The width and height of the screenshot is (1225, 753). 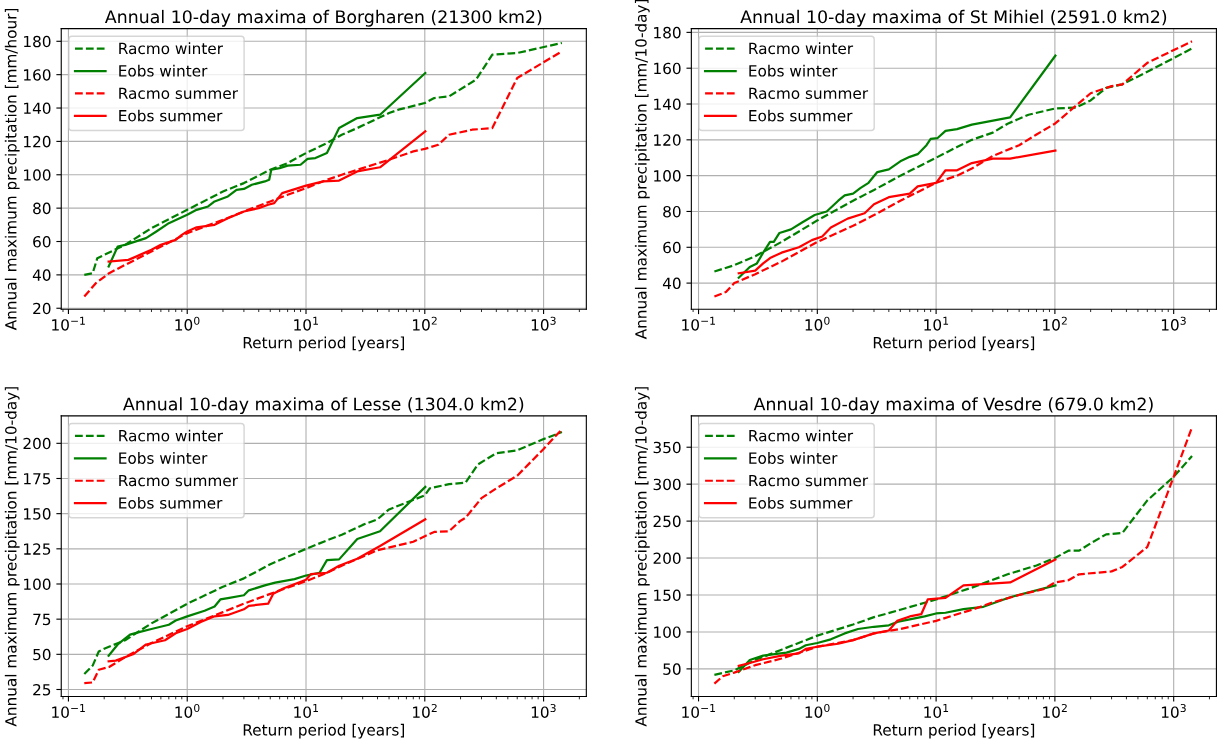 I want to click on chart-title: Annual 10-day maxima of Borgharen (21300 km2), so click(x=323, y=18).